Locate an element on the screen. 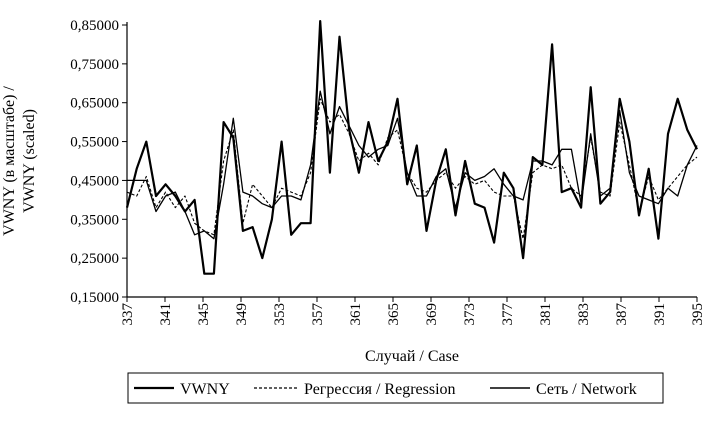 This screenshot has width=713, height=443. y-tick-label: 0,85000 is located at coordinates (94, 26).